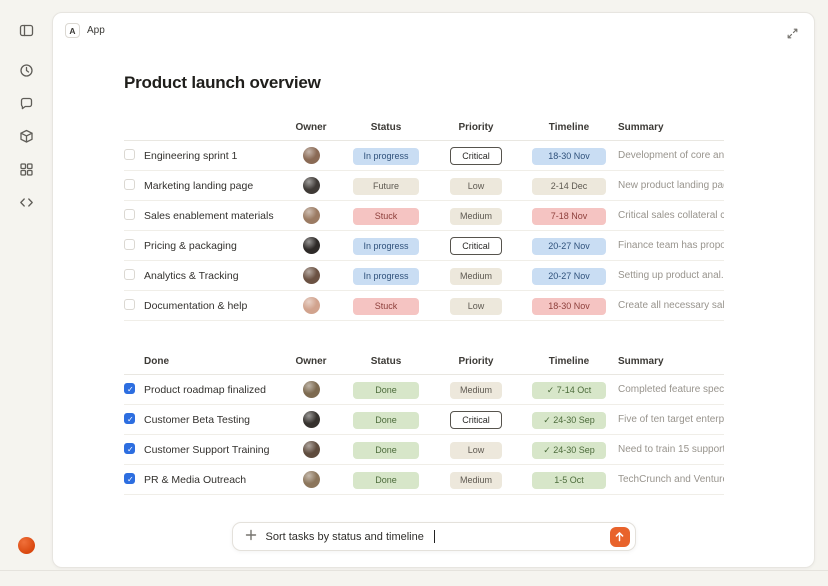 The height and width of the screenshot is (586, 828). What do you see at coordinates (251, 537) in the screenshot?
I see `plus-icon` at bounding box center [251, 537].